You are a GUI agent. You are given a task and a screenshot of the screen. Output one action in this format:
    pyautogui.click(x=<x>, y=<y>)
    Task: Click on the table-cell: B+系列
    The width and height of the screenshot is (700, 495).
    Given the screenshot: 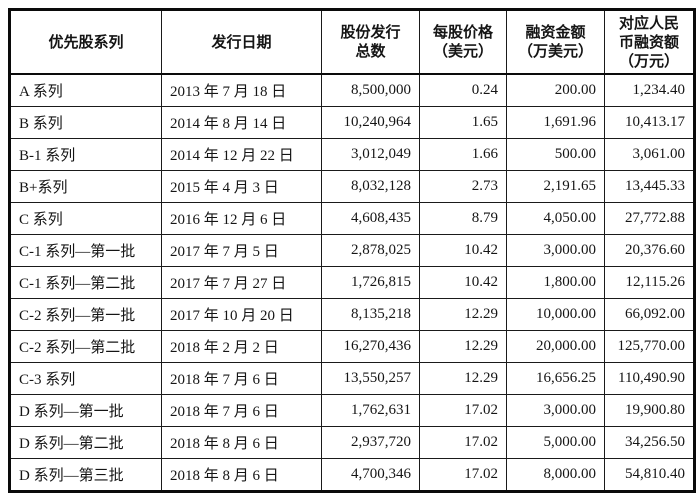 What is the action you would take?
    pyautogui.click(x=85, y=186)
    